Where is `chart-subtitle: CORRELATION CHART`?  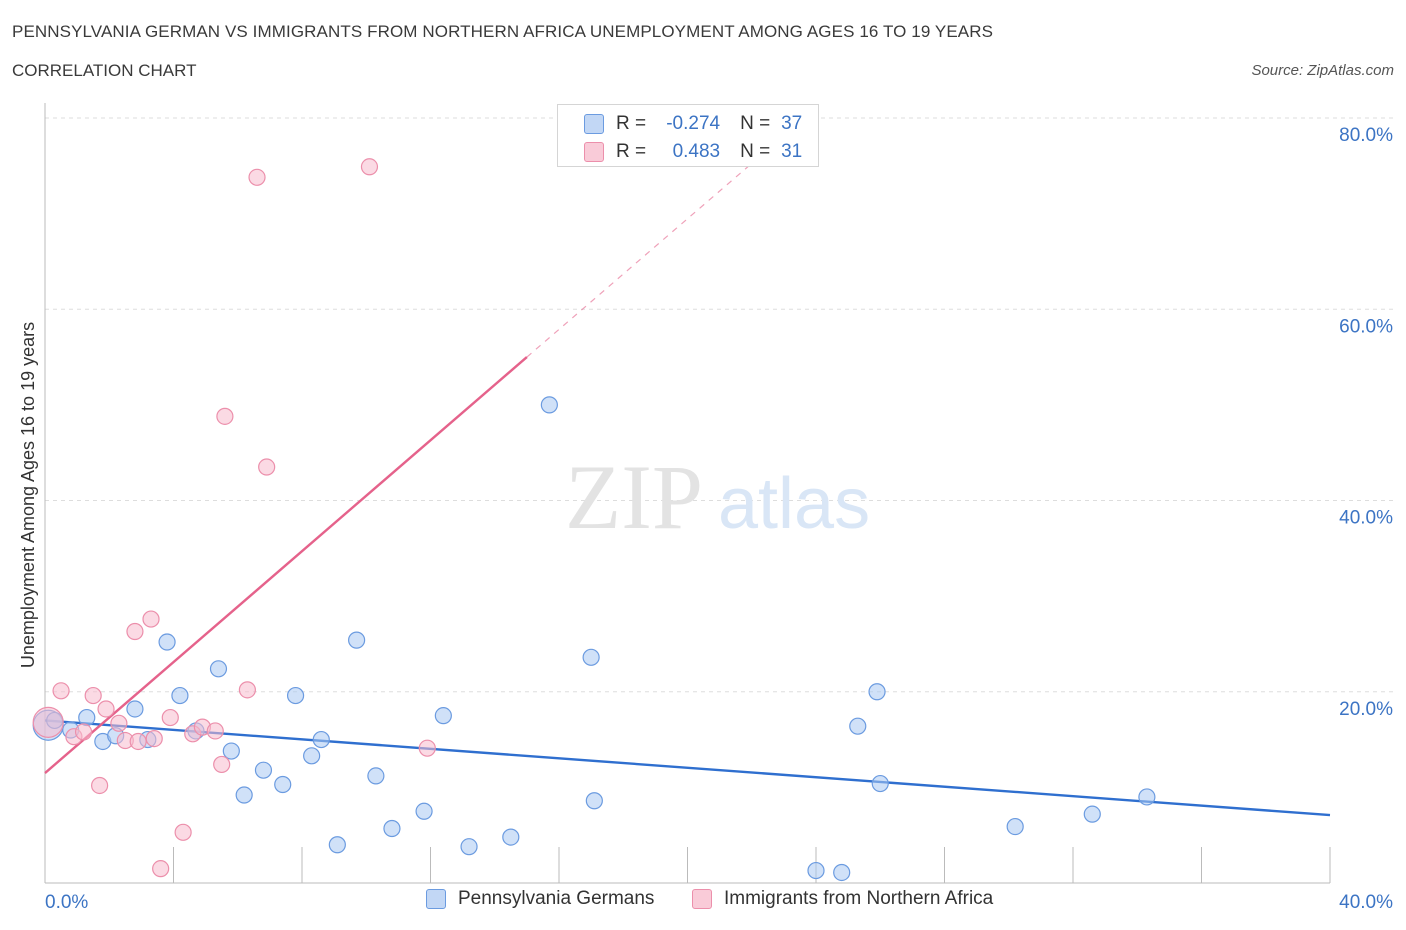
chart-subtitle: CORRELATION CHART is located at coordinates (104, 70).